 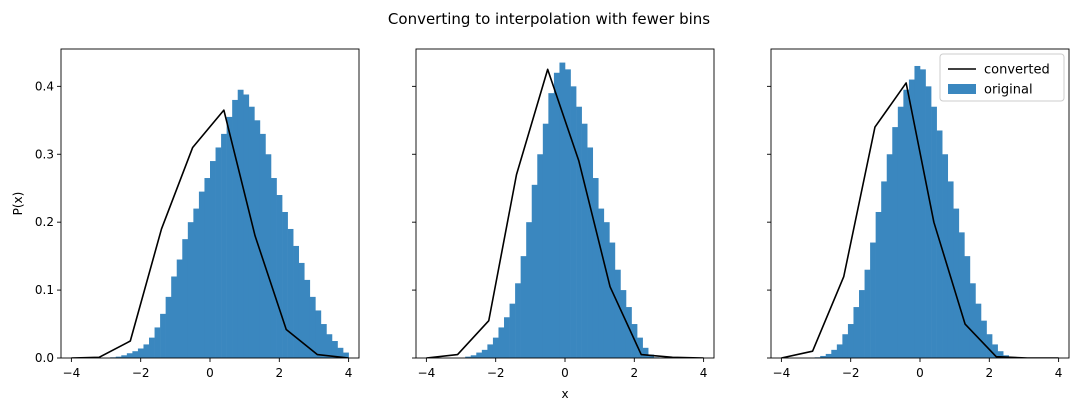 What do you see at coordinates (44, 290) in the screenshot?
I see `y-tick-label: 0.1` at bounding box center [44, 290].